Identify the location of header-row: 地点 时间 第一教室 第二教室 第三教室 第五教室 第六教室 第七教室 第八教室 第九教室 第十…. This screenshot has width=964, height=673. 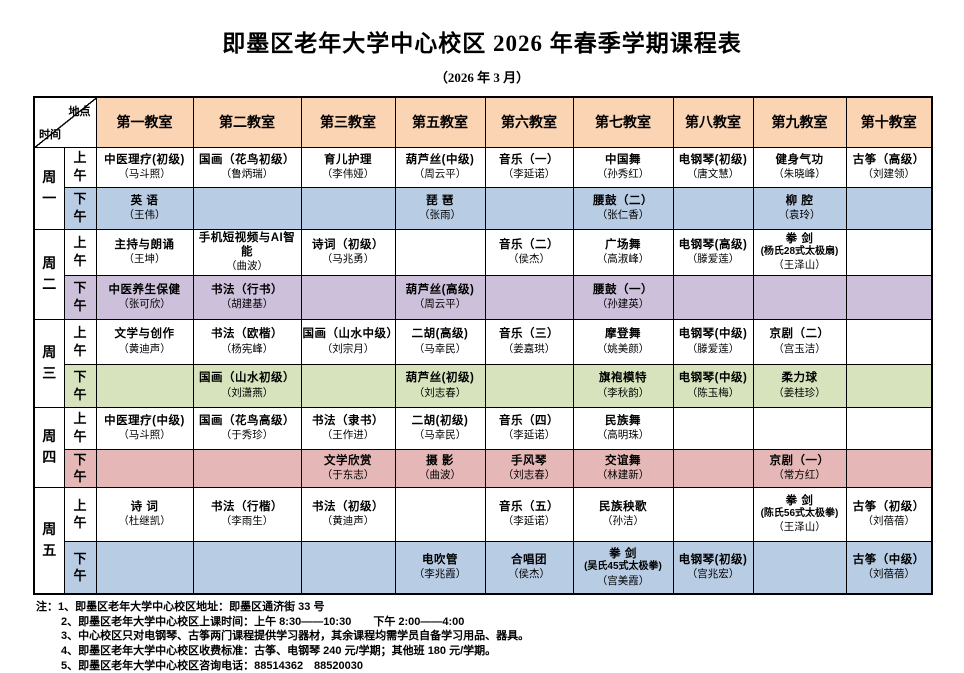
(483, 122).